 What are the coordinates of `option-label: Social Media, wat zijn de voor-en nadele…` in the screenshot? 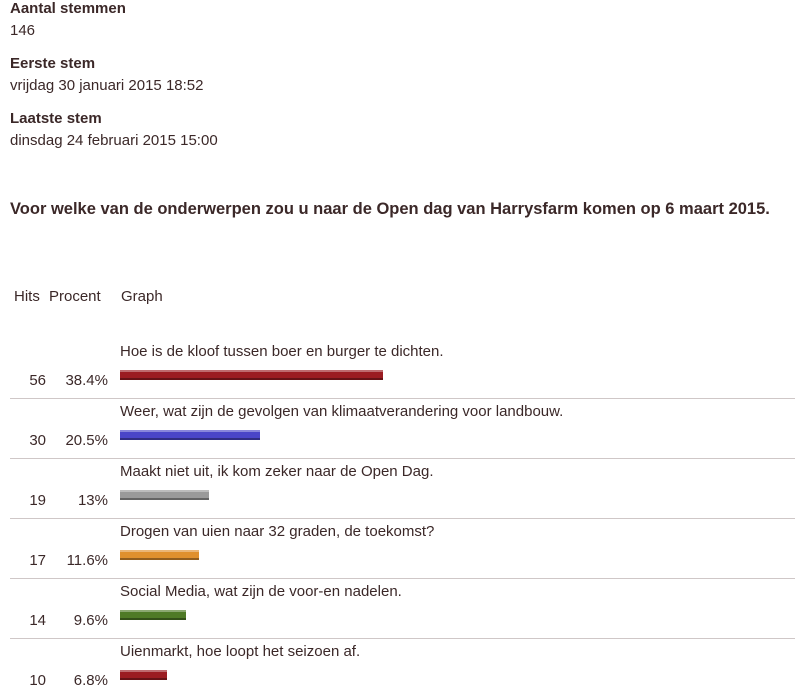 It's located at (261, 591).